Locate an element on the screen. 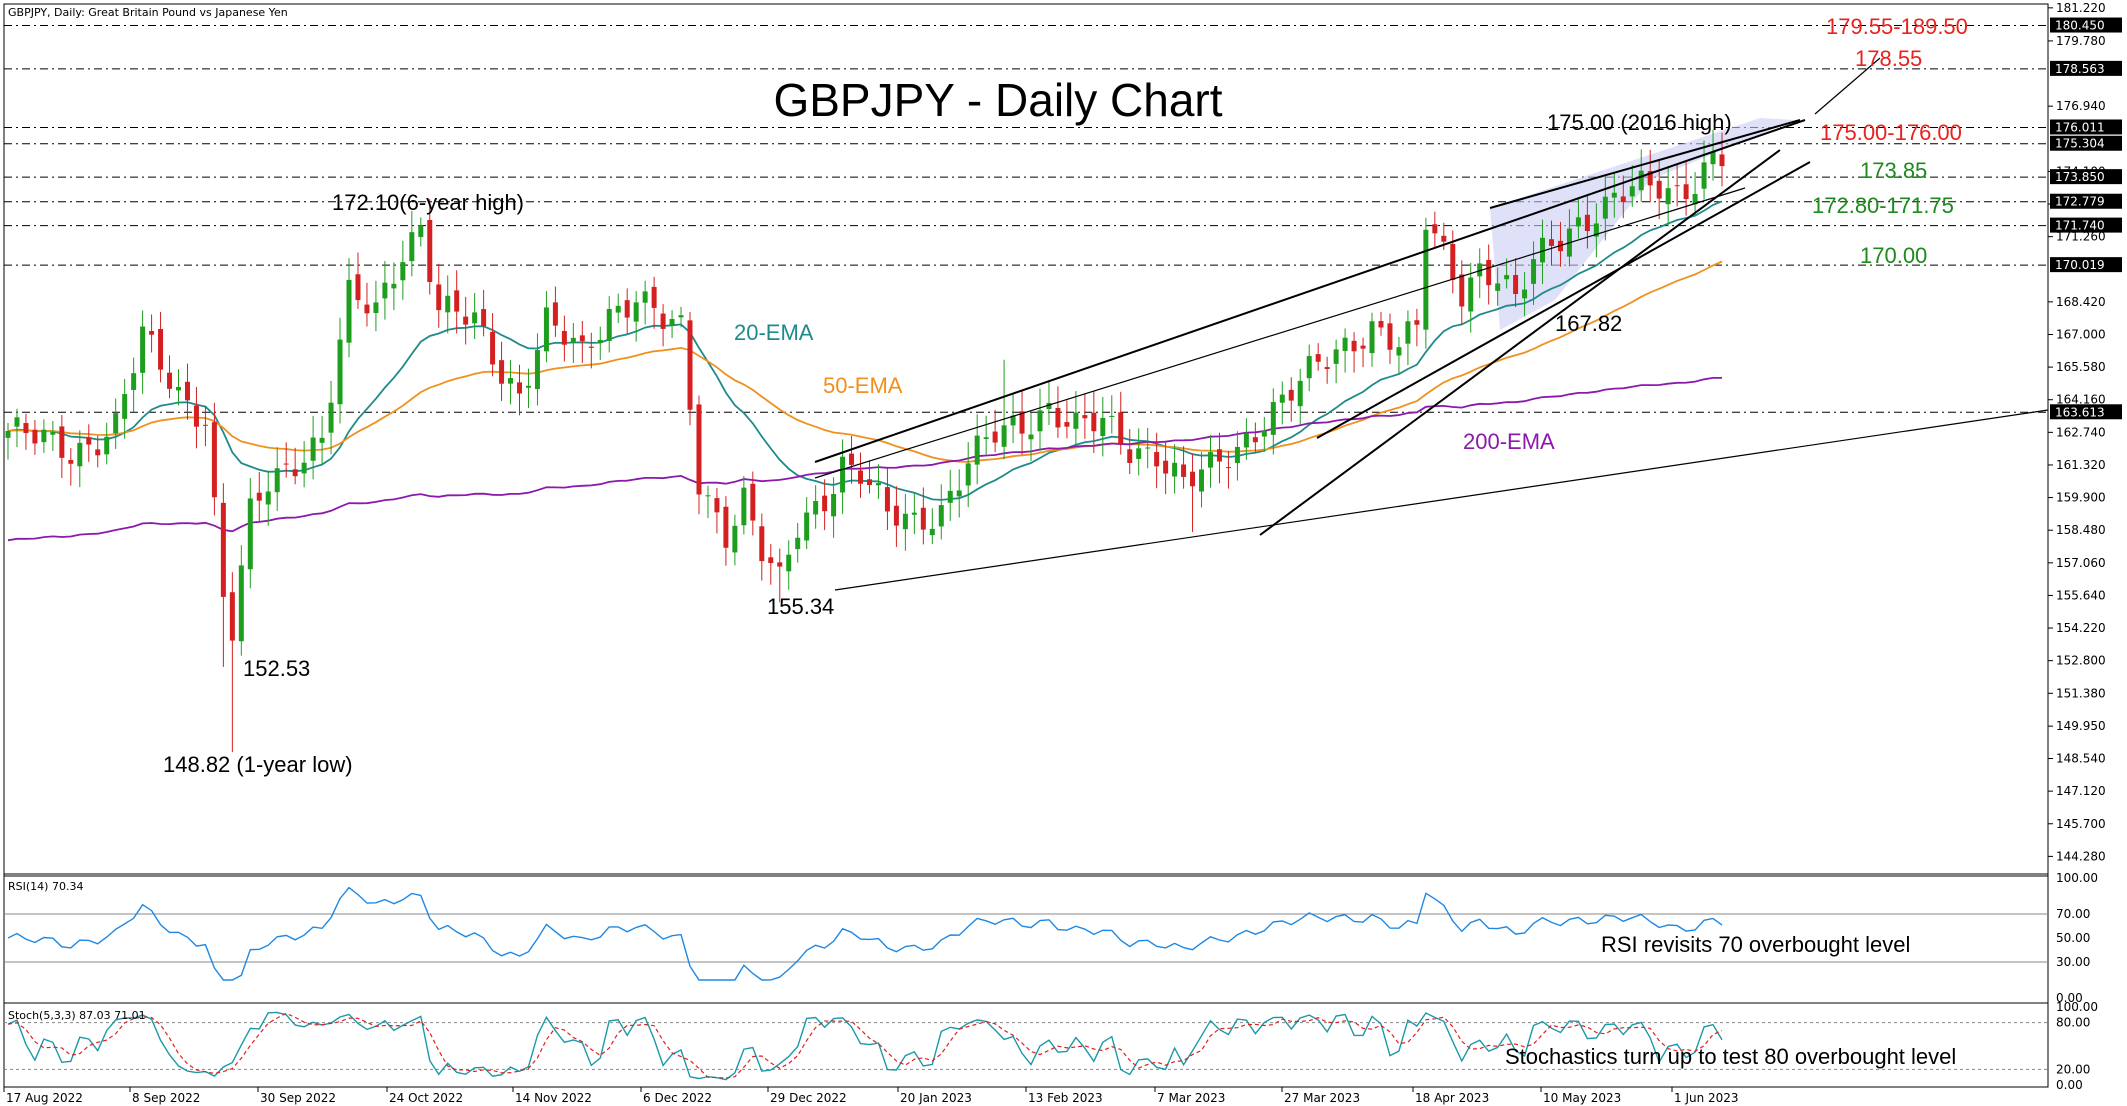 Image resolution: width=2127 pixels, height=1106 pixels. y-tick-label: 167.000 is located at coordinates (2081, 334).